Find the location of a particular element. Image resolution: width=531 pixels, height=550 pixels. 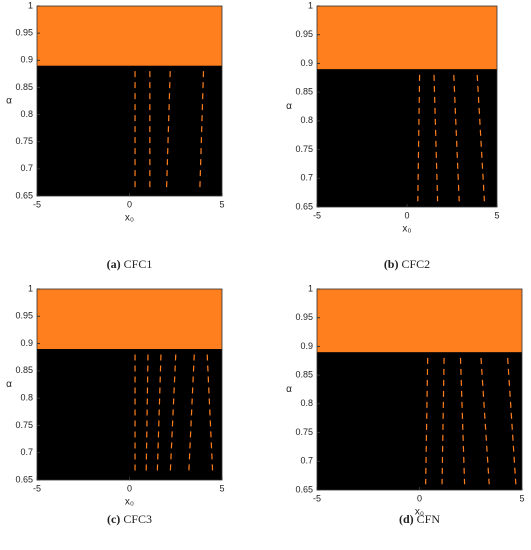

caption: (a) CFC1 is located at coordinates (130, 264).